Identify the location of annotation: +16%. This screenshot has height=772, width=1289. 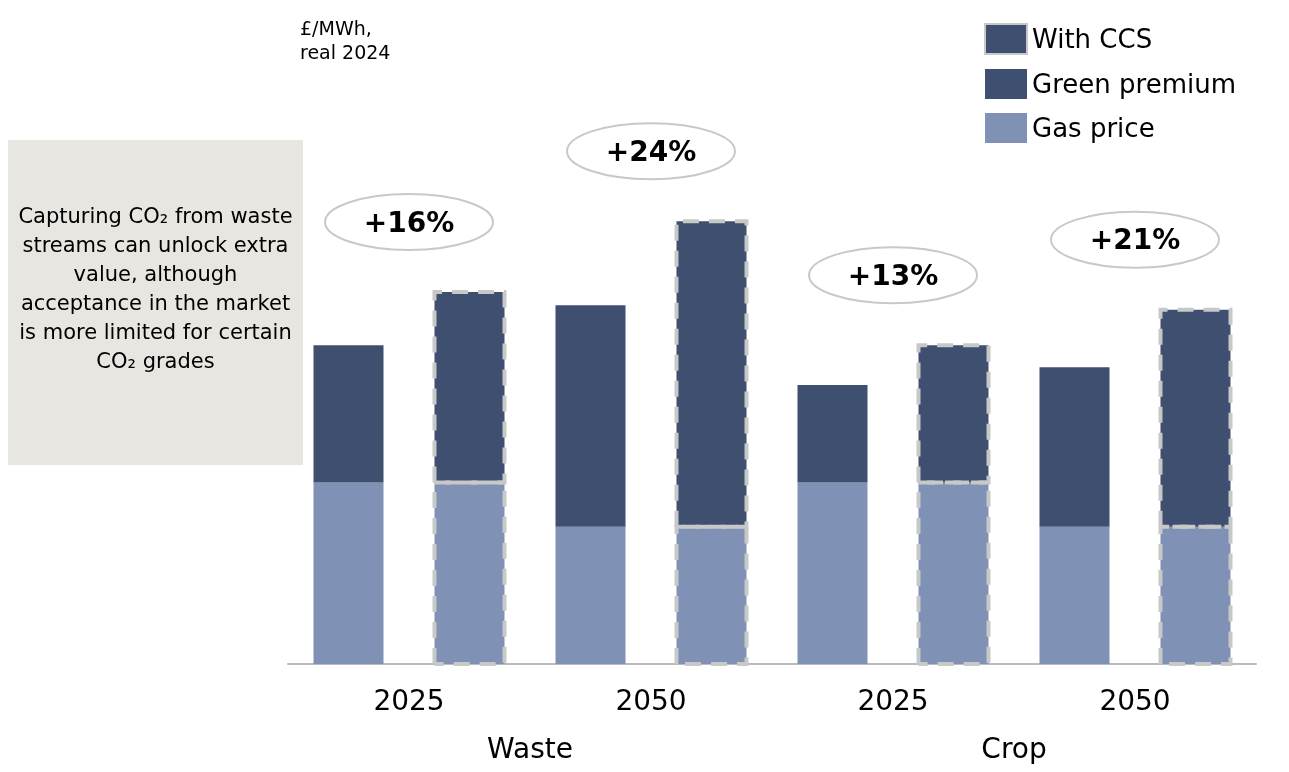
(409, 222).